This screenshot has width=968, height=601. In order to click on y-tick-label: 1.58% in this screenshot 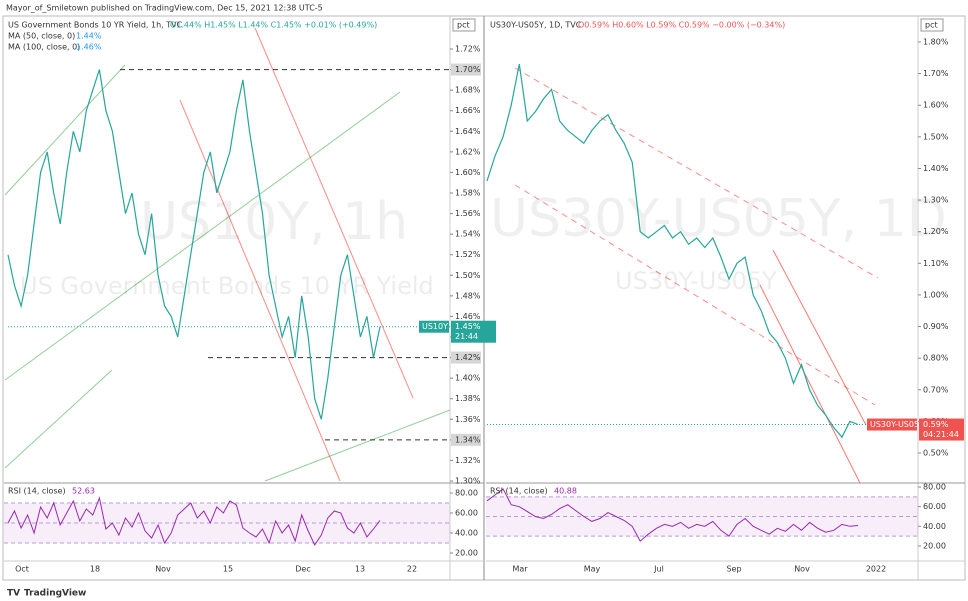, I will do `click(468, 193)`.